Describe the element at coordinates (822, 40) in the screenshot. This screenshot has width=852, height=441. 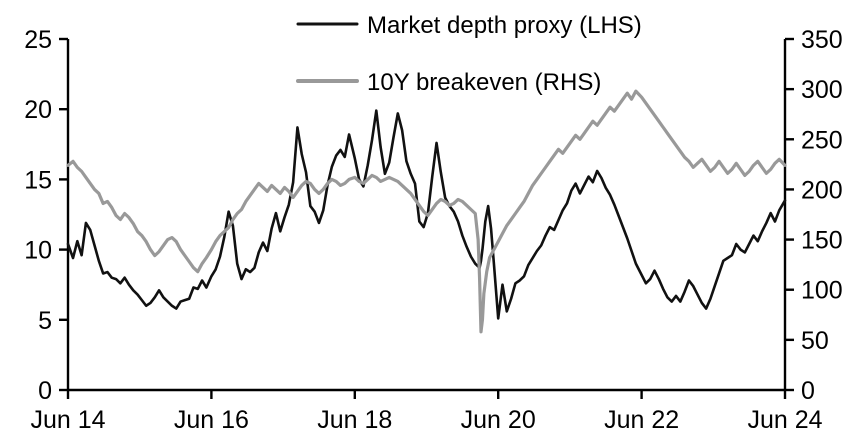
I see `right-axis-tick-label: 350` at that location.